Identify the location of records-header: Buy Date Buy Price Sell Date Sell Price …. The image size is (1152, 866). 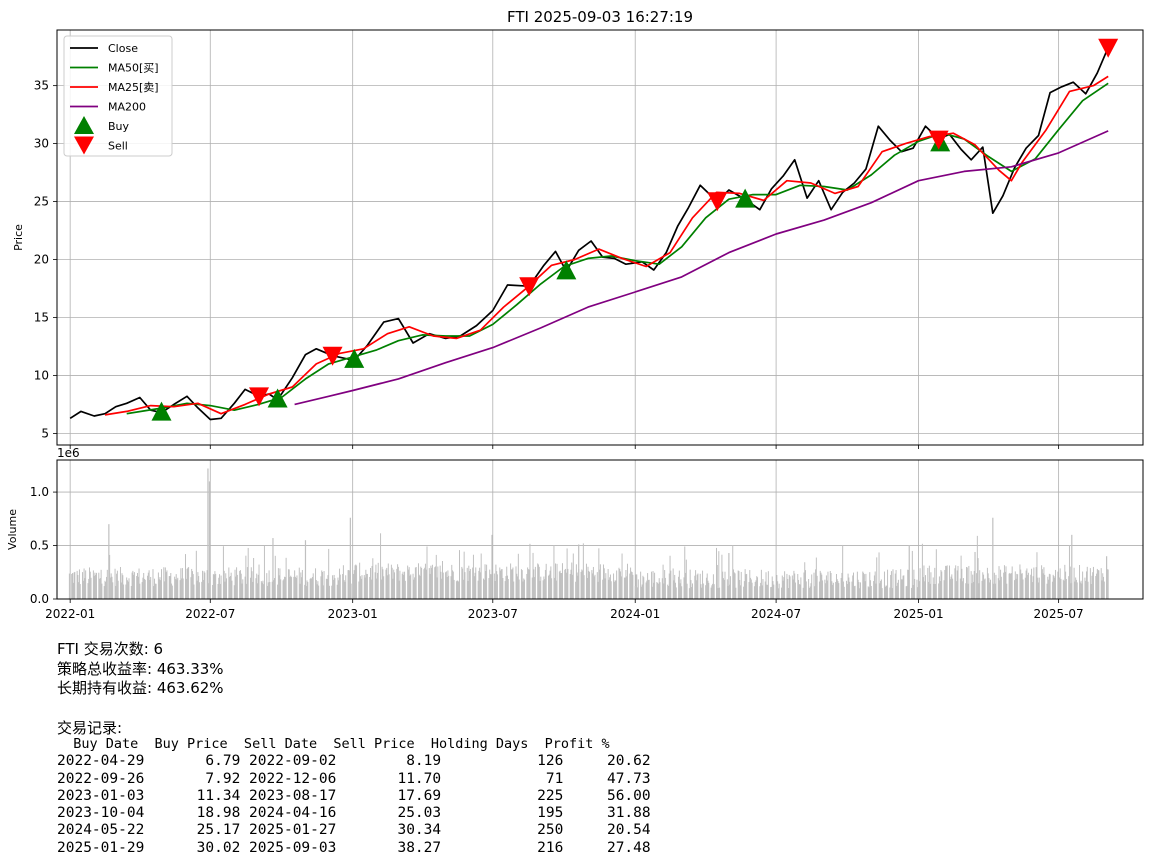
(333, 744).